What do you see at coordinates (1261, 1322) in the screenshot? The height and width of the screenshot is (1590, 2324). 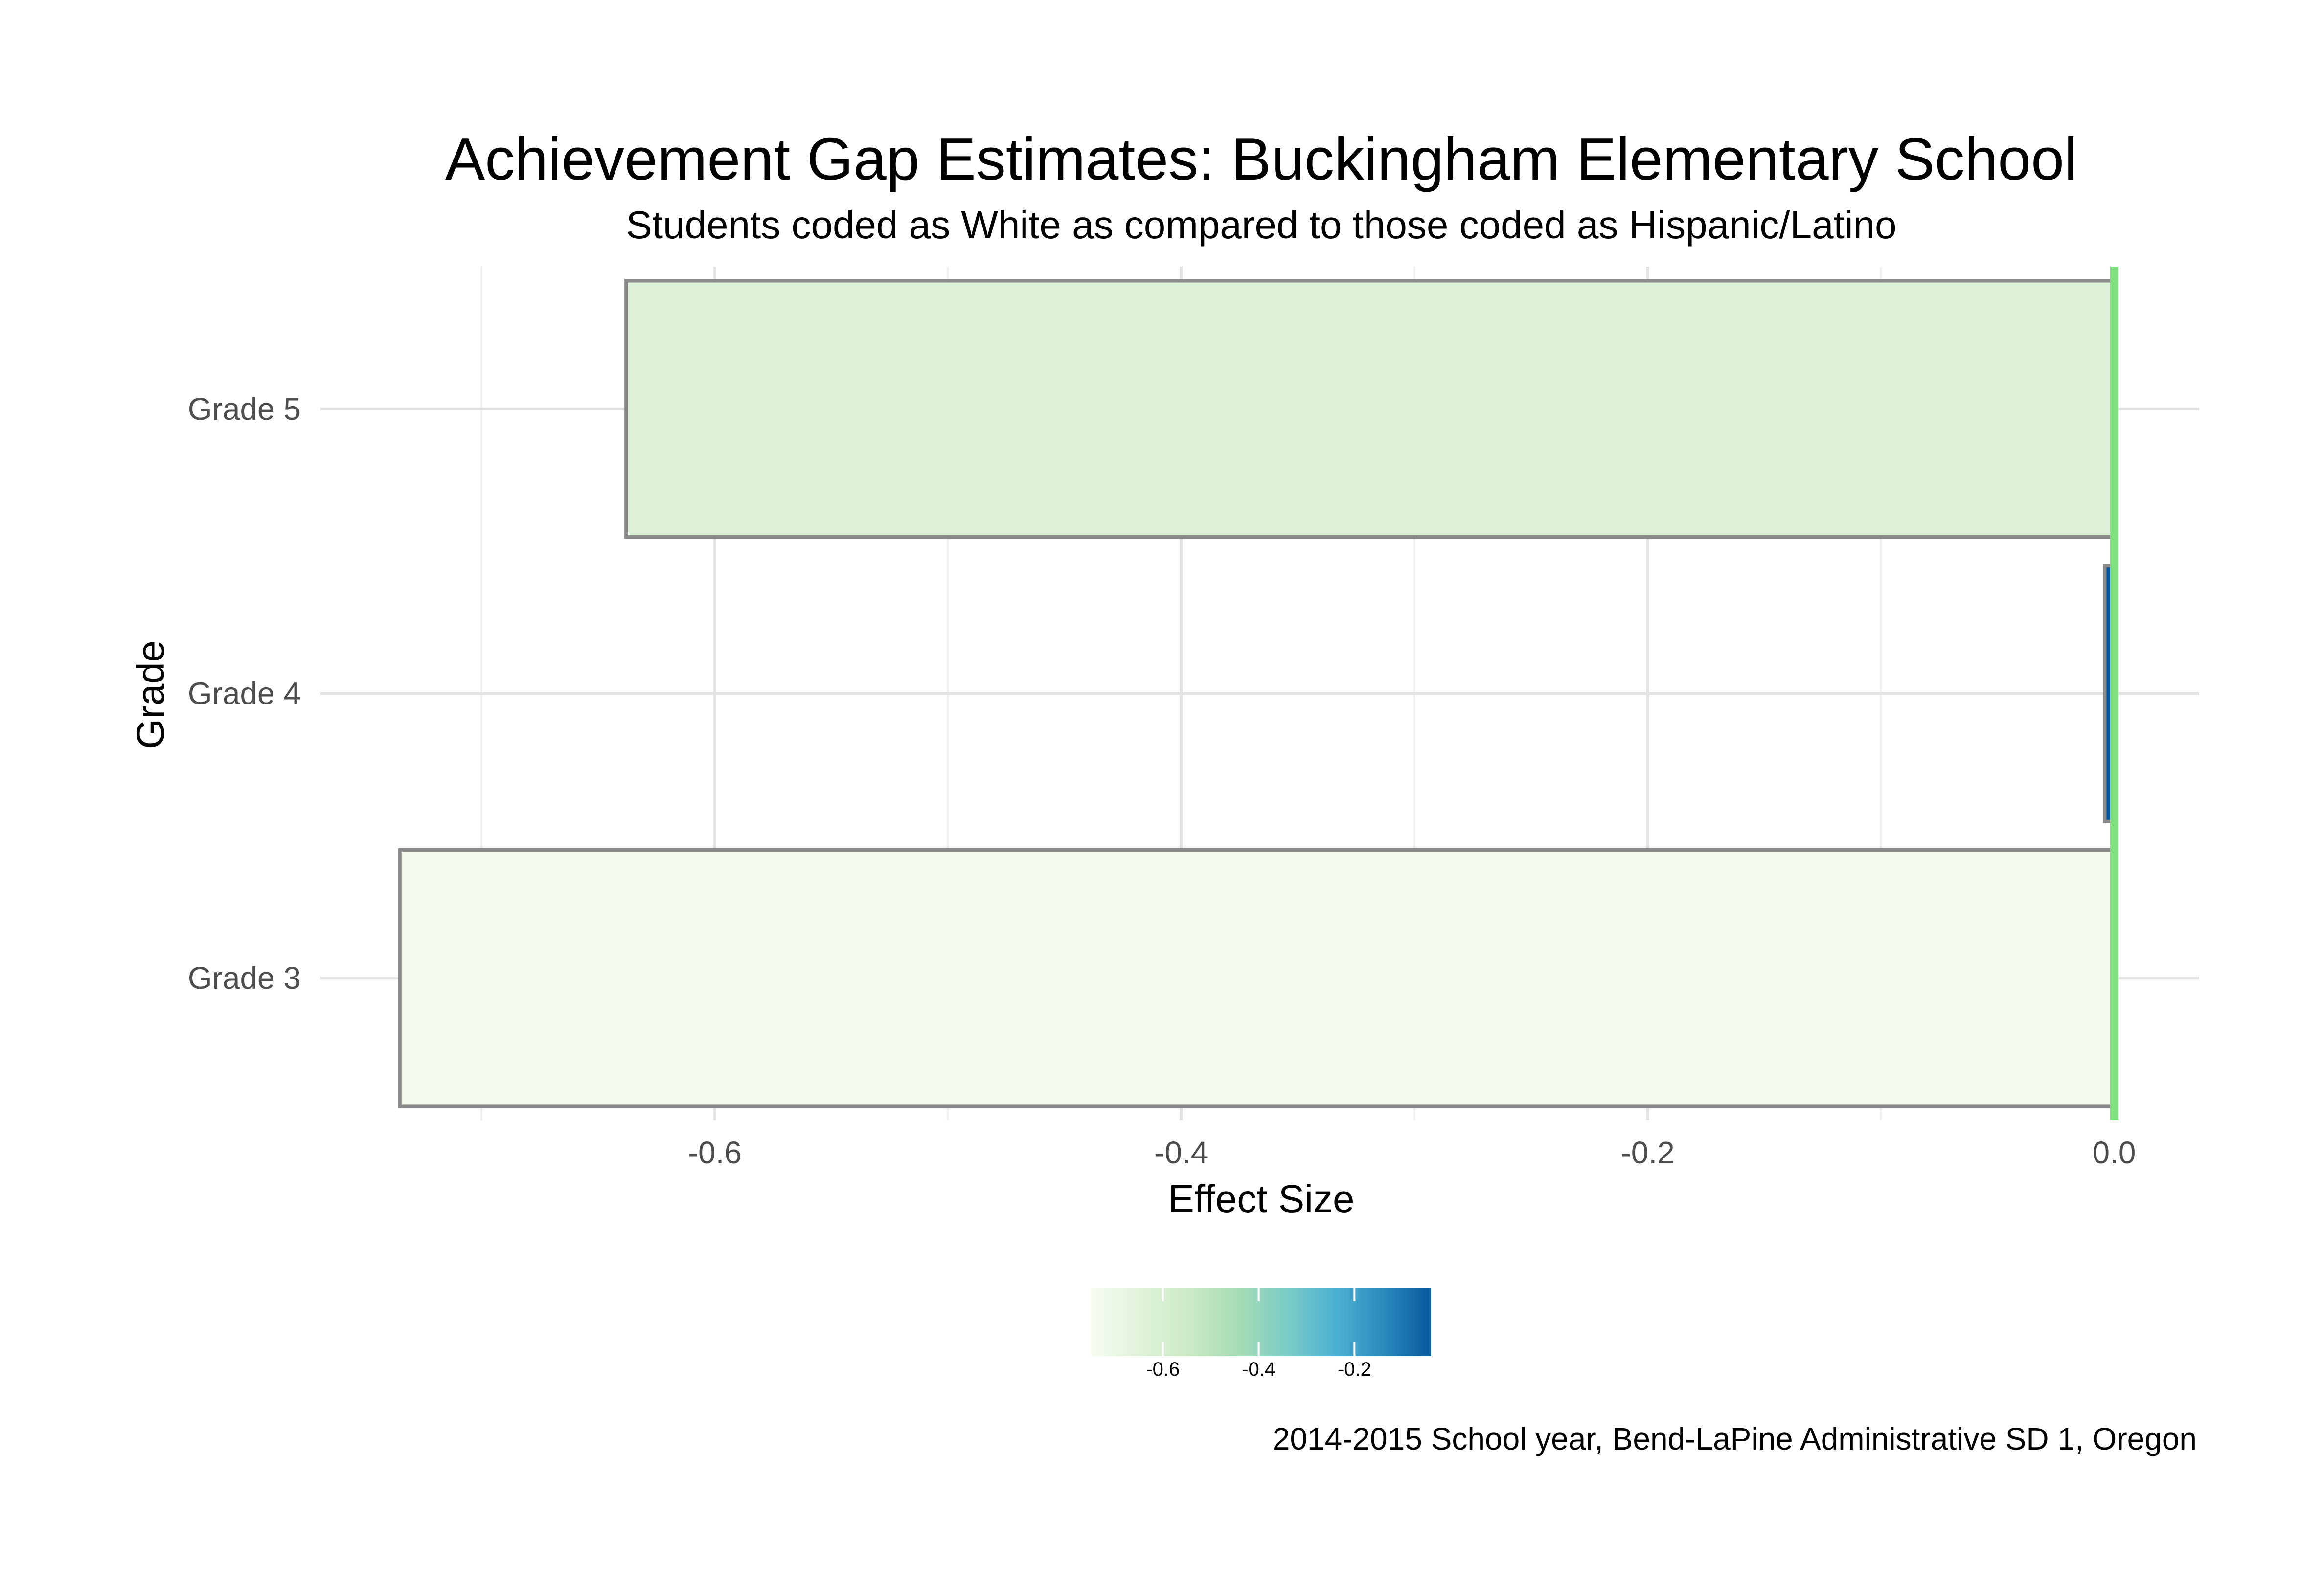 I see `colorbar` at bounding box center [1261, 1322].